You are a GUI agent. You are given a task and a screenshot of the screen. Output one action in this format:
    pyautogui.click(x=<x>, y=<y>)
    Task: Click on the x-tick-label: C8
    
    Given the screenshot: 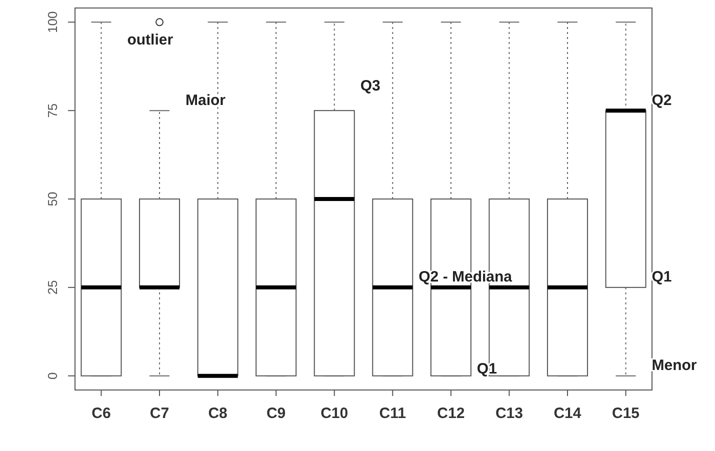 What is the action you would take?
    pyautogui.click(x=218, y=413)
    